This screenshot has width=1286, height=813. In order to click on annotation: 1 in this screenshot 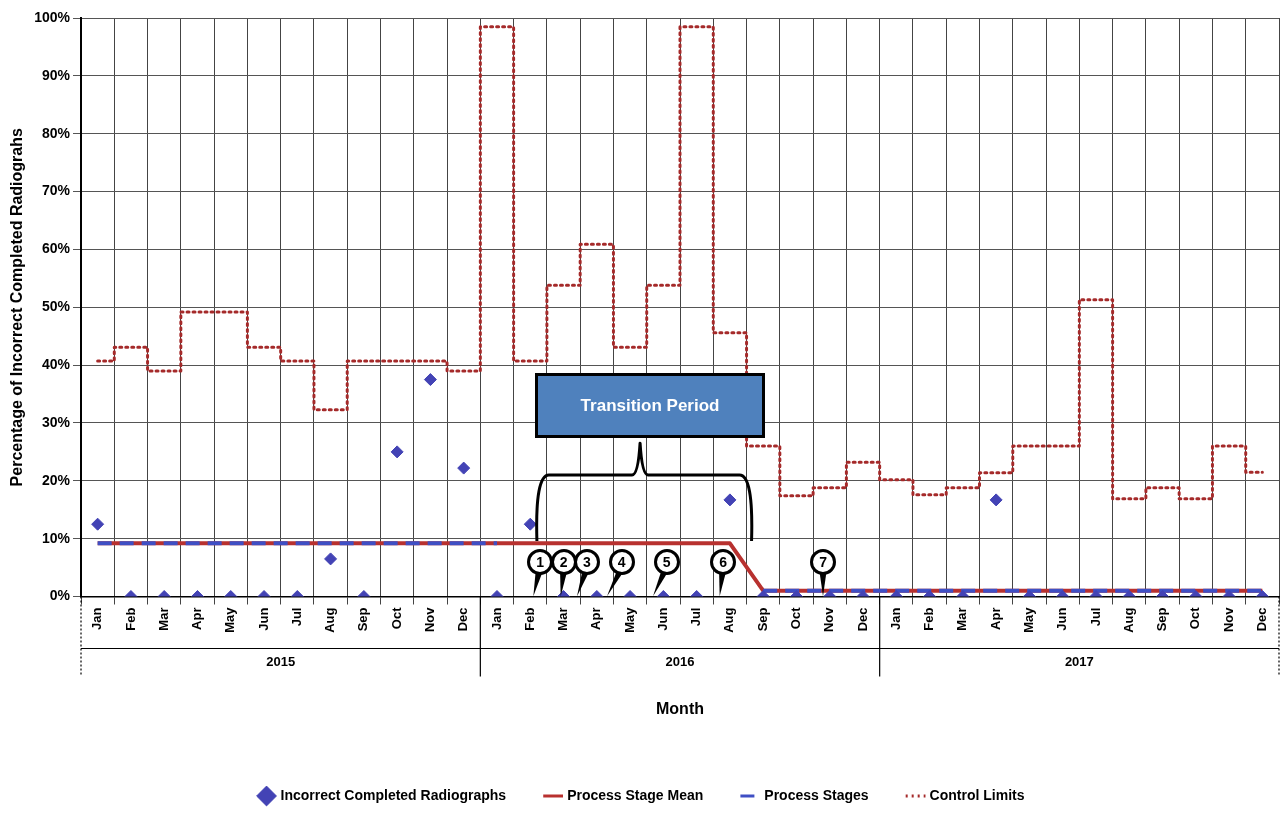, I will do `click(540, 562)`.